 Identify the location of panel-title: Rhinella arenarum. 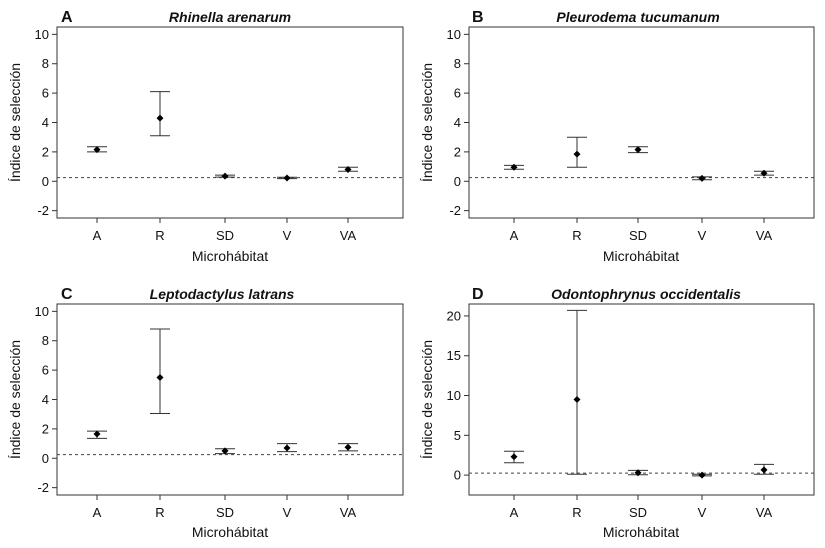
(230, 17).